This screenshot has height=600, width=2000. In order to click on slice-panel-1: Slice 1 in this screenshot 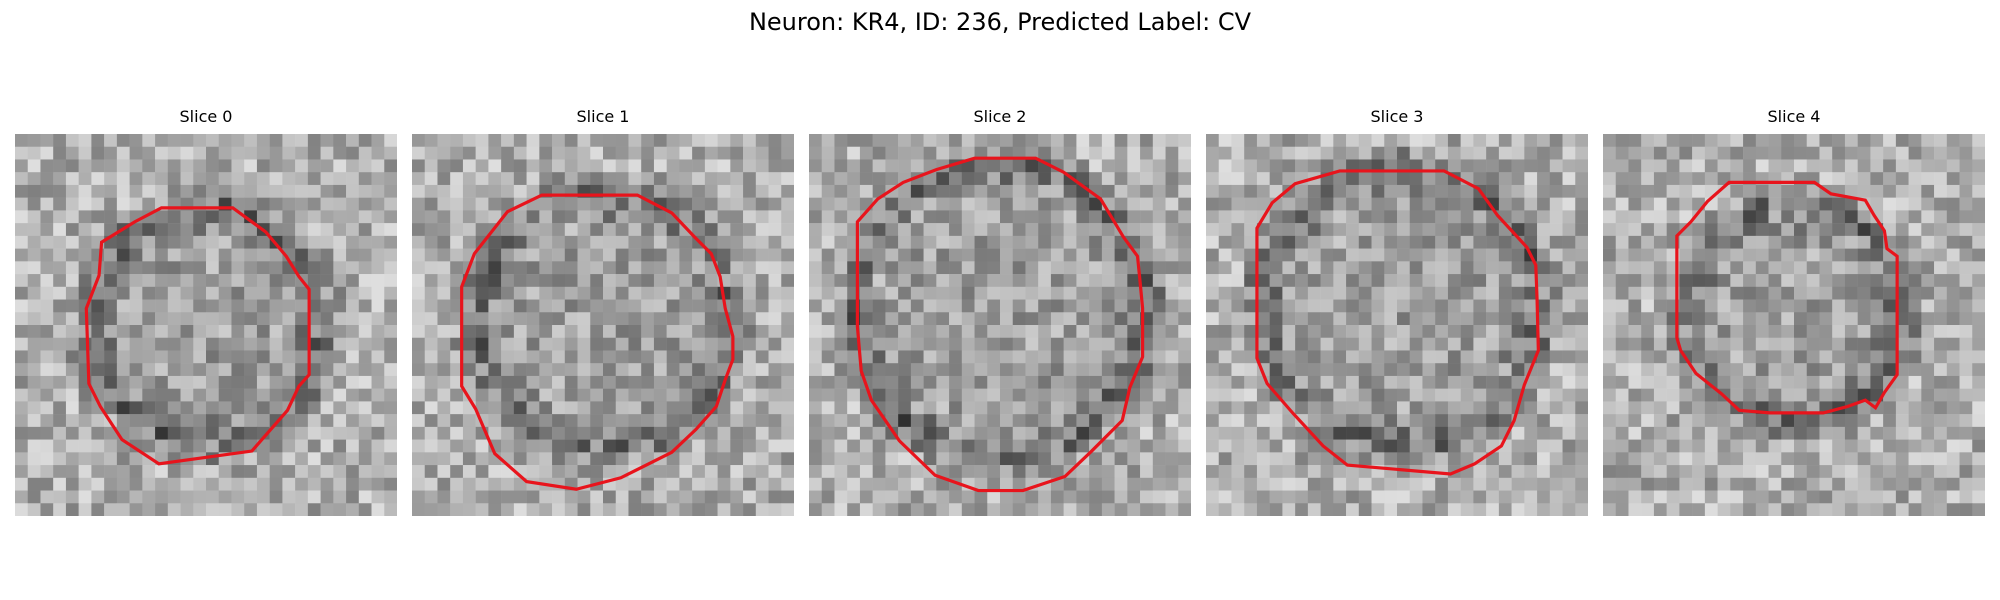, I will do `click(603, 311)`.